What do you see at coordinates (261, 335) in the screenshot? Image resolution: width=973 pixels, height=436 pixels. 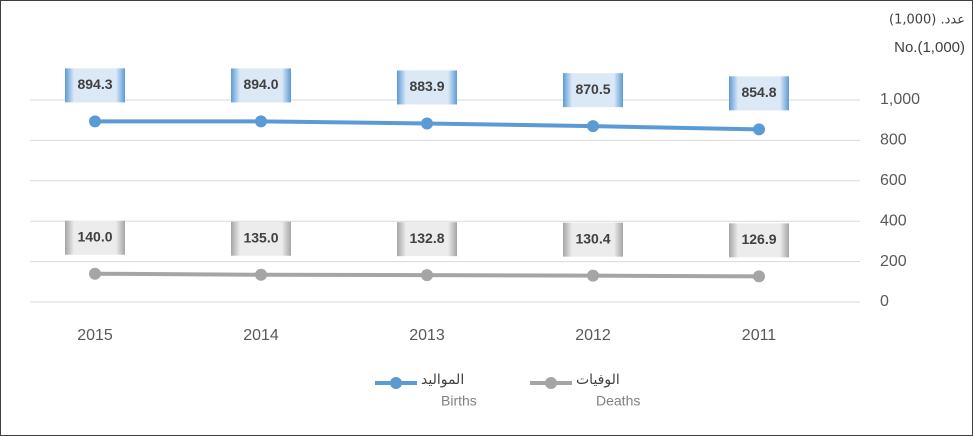 I see `x-tick-label: 2014` at bounding box center [261, 335].